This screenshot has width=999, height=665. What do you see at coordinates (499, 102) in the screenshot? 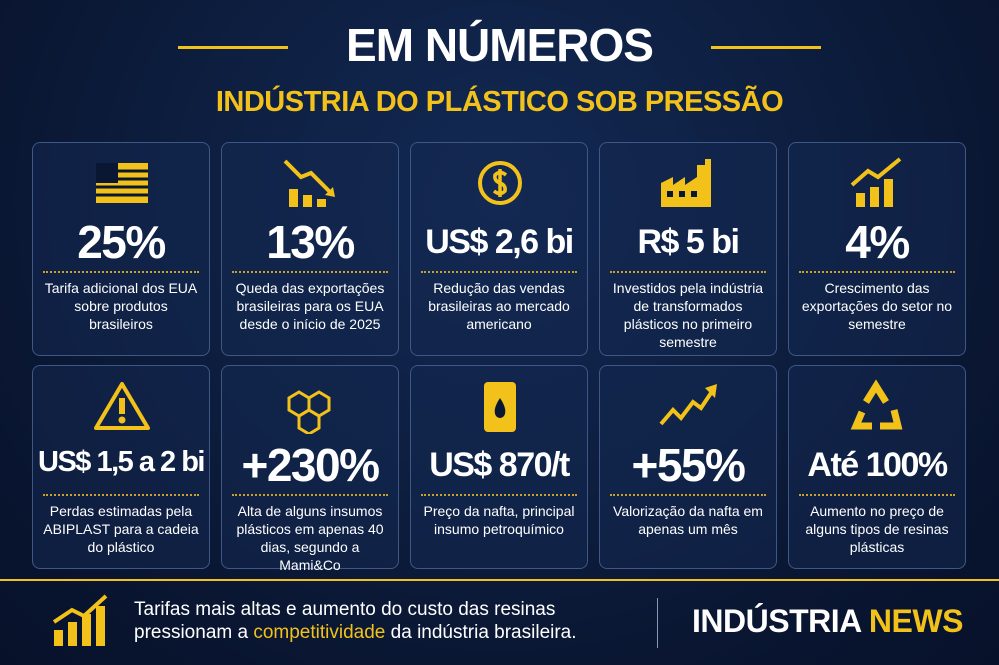
I see `subtitle: INDÚSTRIA DO PLÁSTICO SOB PRESSÃO` at bounding box center [499, 102].